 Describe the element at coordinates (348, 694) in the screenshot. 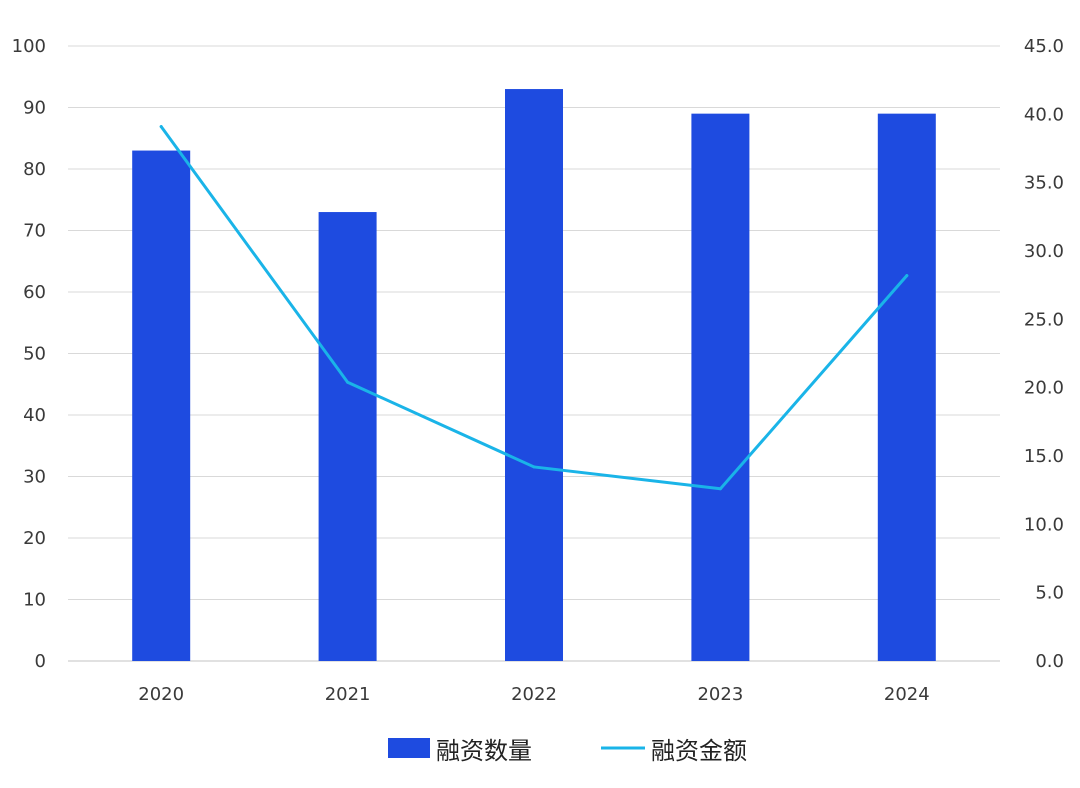

I see `x-tick-label: 2021` at that location.